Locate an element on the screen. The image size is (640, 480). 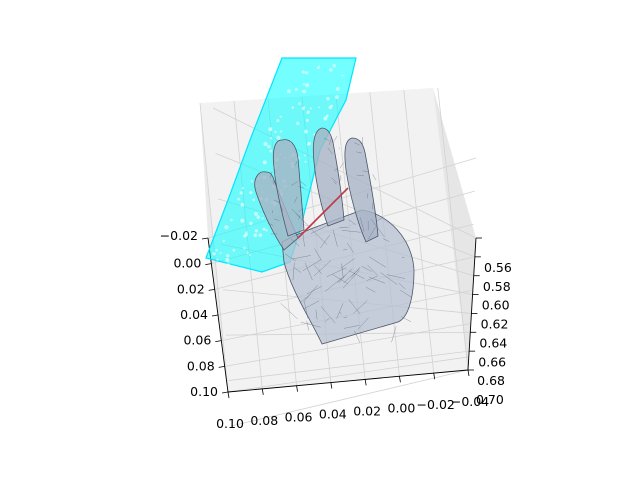
grid-line-z is located at coordinates (349, 365).